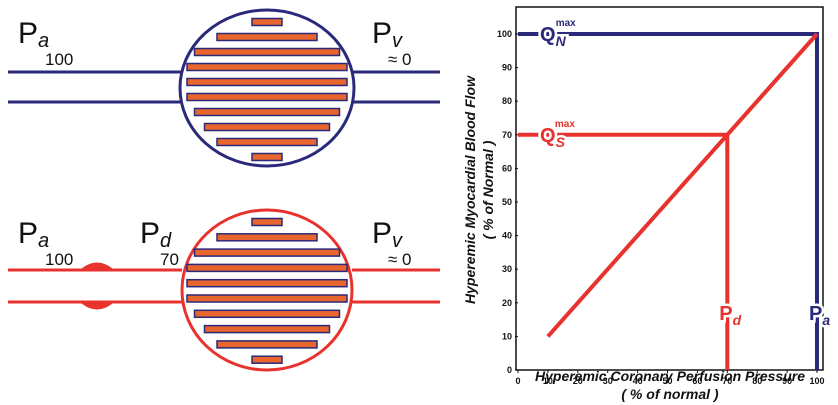  What do you see at coordinates (507, 135) in the screenshot?
I see `y-tick-label: 70` at bounding box center [507, 135].